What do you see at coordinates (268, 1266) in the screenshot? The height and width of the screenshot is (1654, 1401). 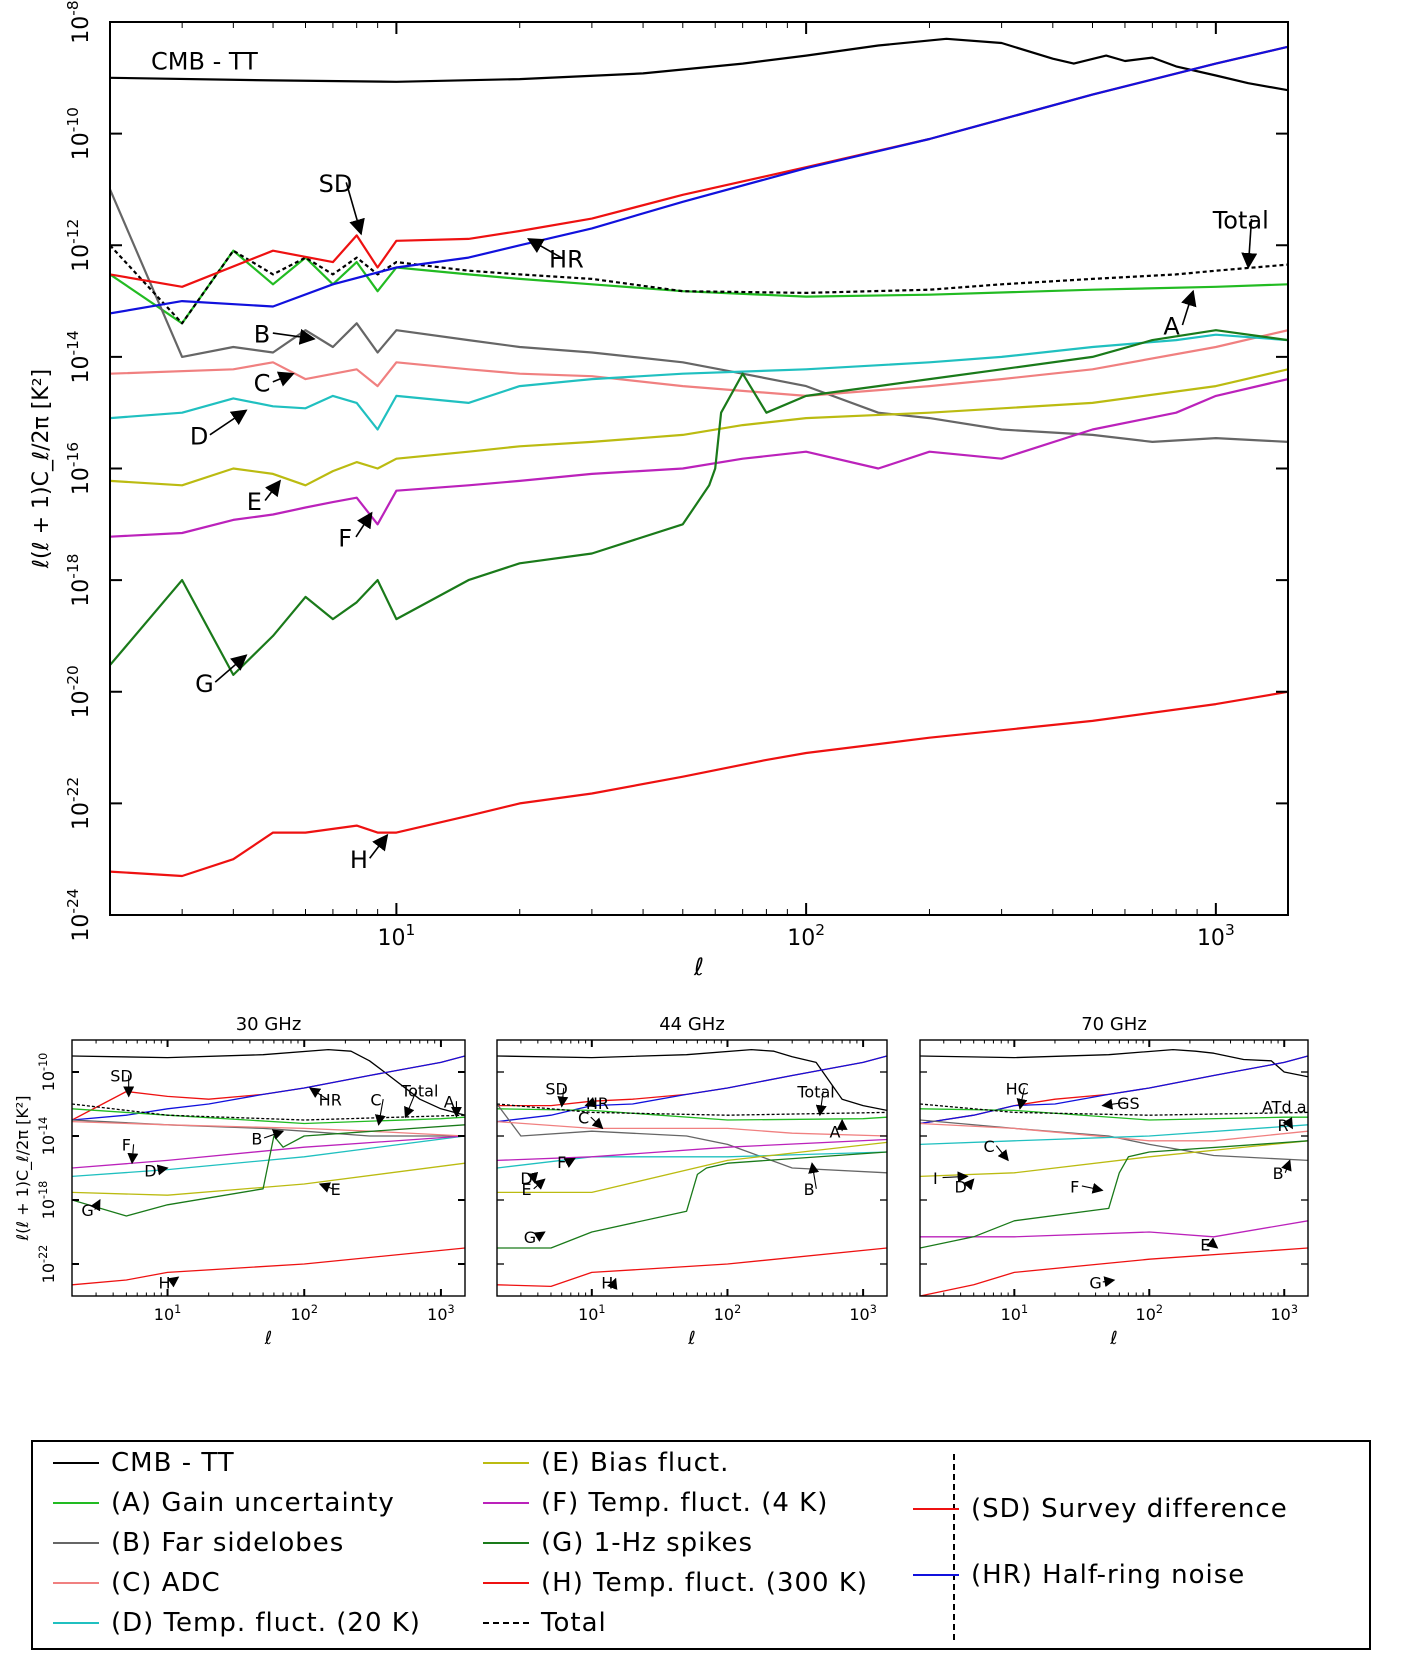 I see `series-line-h-temp-fluct-300-k` at bounding box center [268, 1266].